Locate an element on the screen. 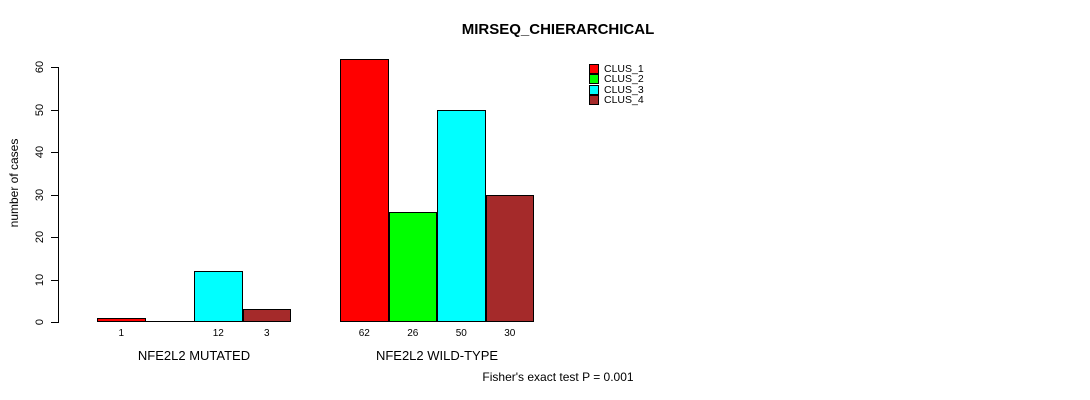 The width and height of the screenshot is (1090, 400). legend-item: CLUS_1 is located at coordinates (616, 69).